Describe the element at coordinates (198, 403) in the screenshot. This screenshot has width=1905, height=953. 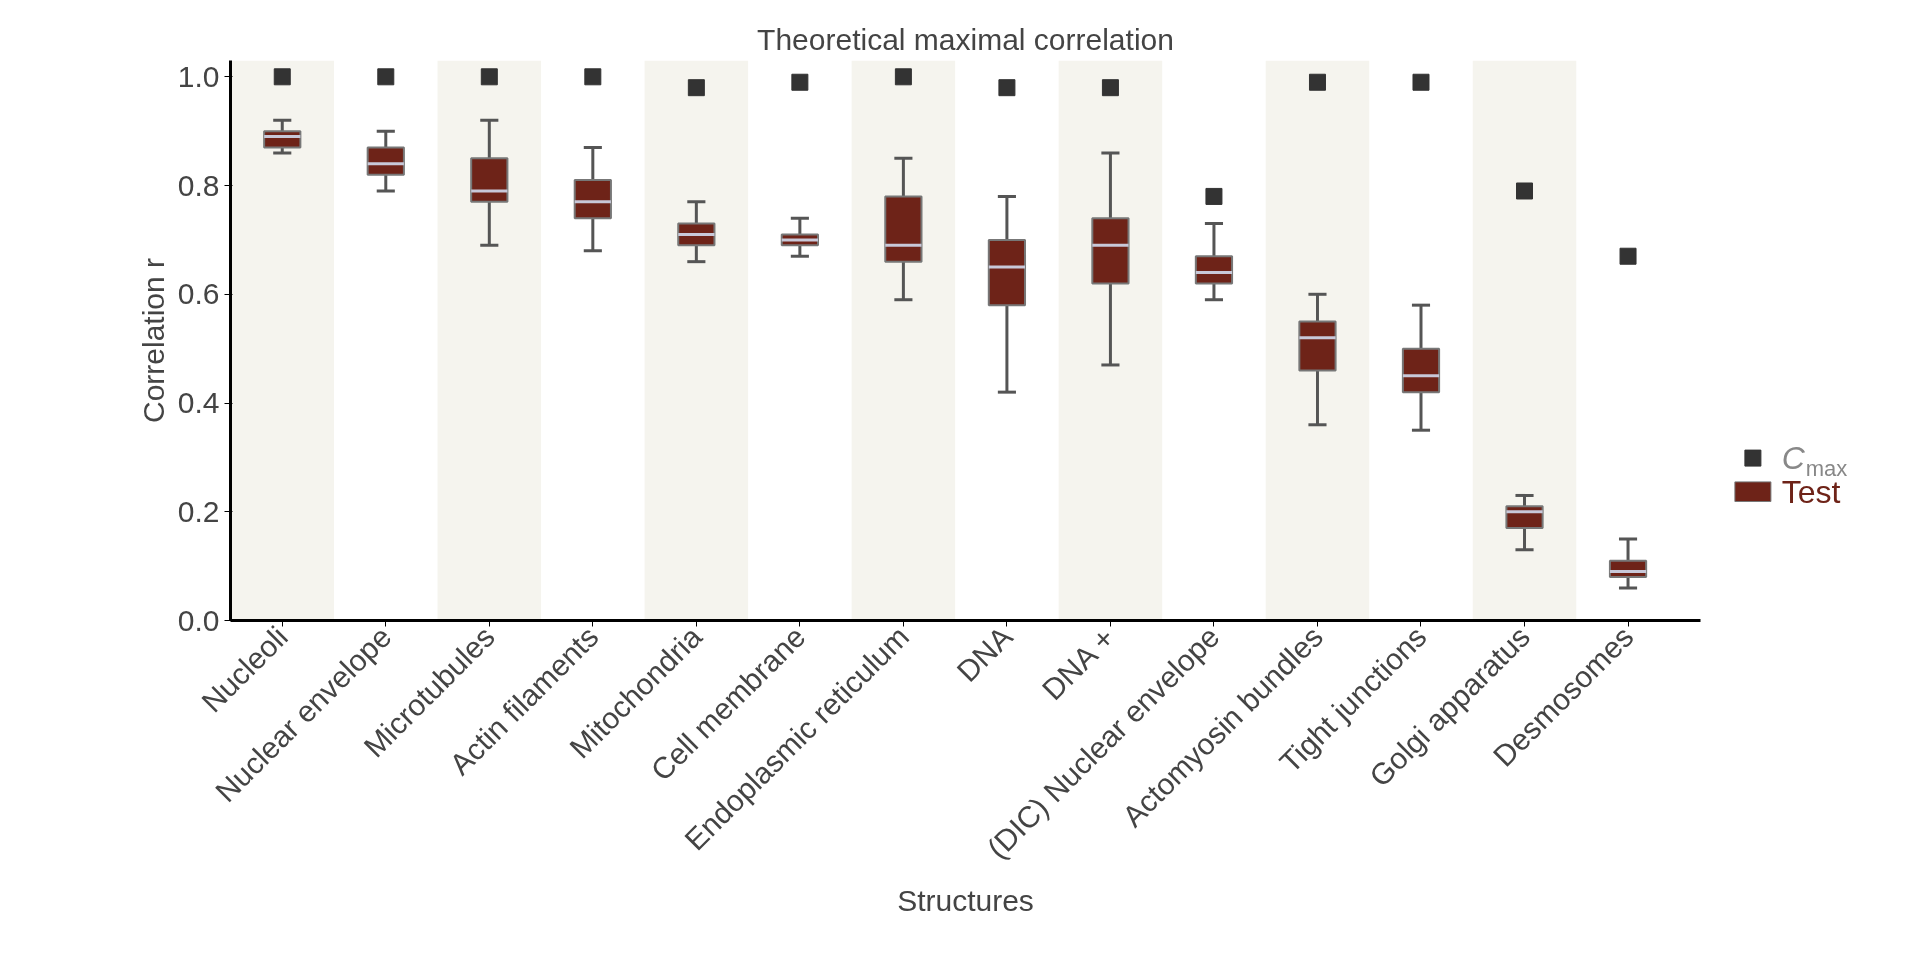
I see `y-tick-label: 0.4` at that location.